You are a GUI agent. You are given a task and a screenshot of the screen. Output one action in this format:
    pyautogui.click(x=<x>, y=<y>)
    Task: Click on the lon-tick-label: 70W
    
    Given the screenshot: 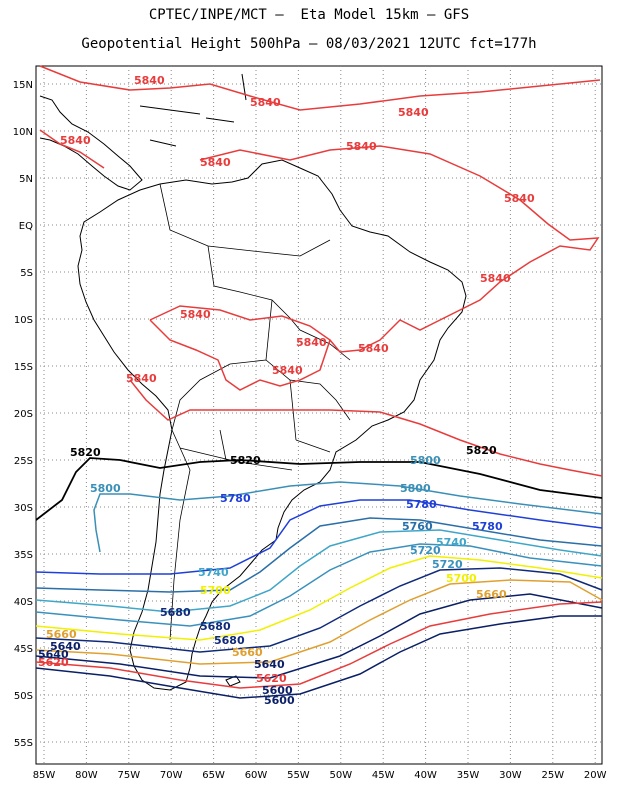 What is the action you would take?
    pyautogui.click(x=171, y=775)
    